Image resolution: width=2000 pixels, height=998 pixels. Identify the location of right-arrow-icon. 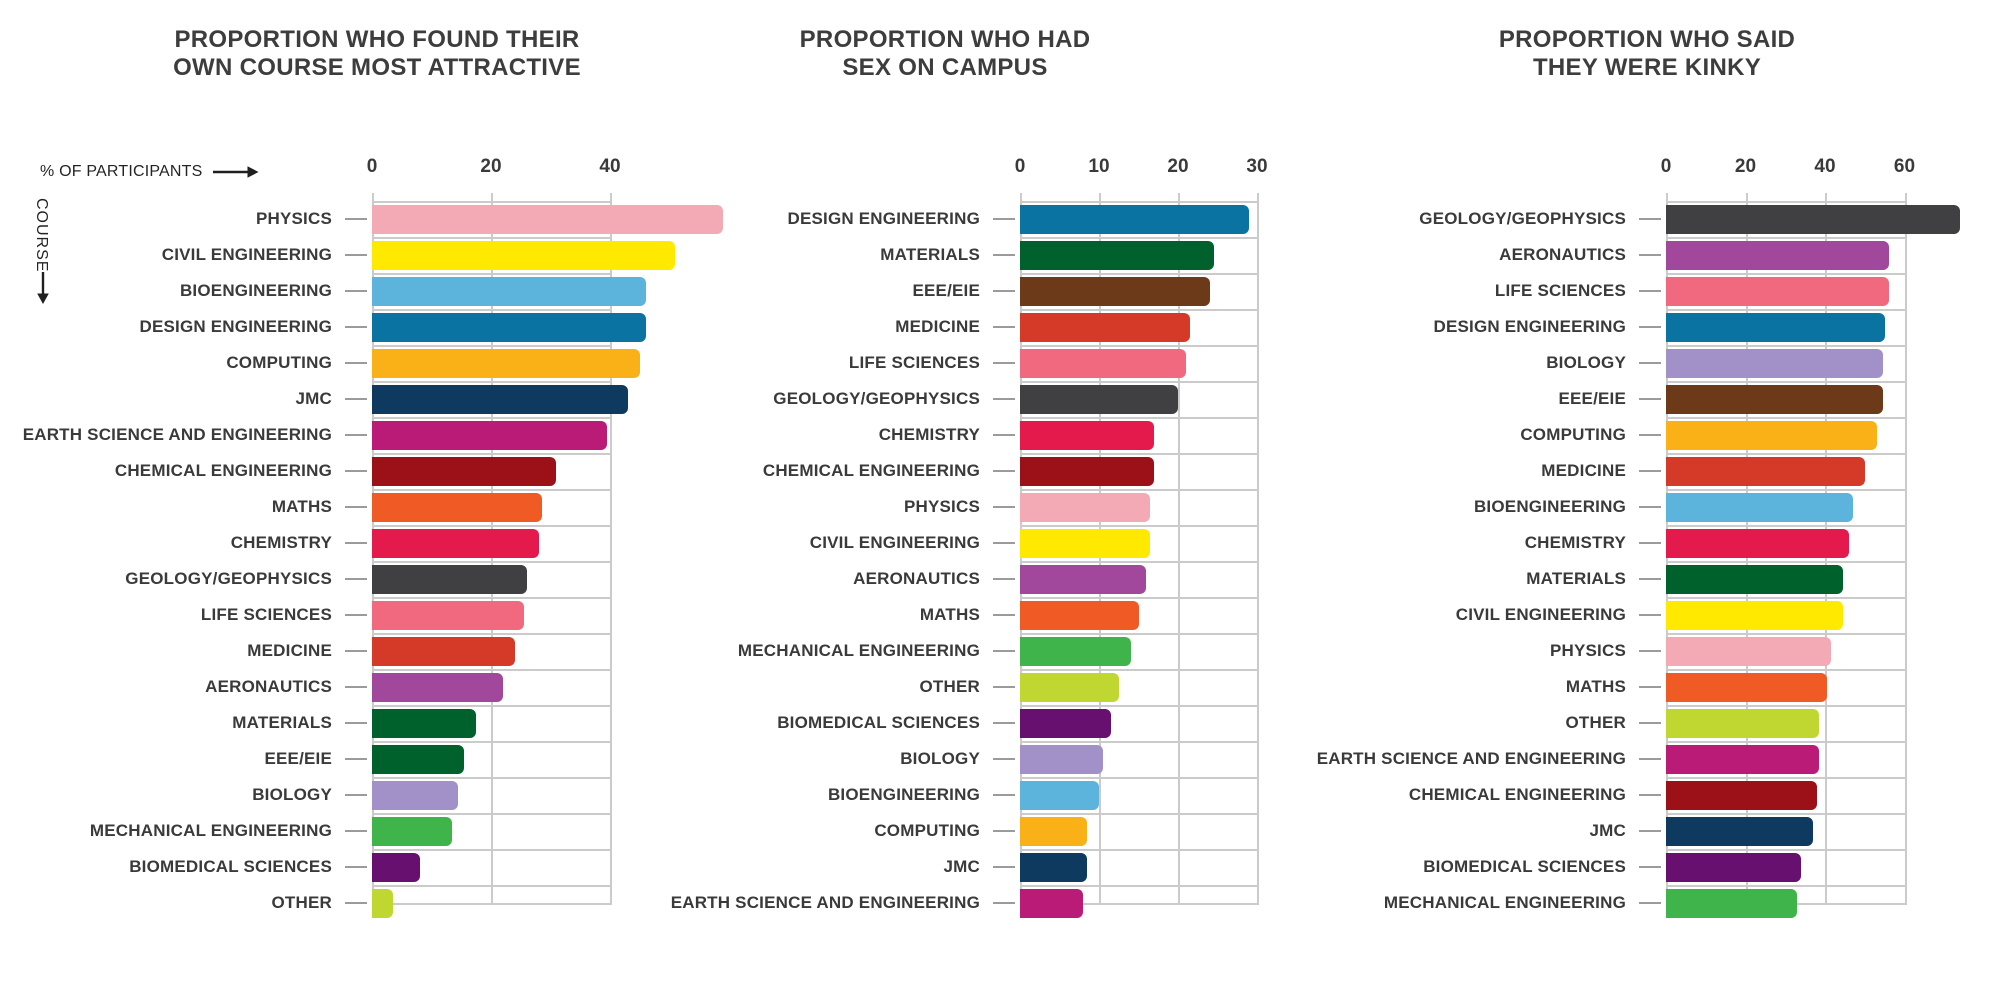
(235, 172).